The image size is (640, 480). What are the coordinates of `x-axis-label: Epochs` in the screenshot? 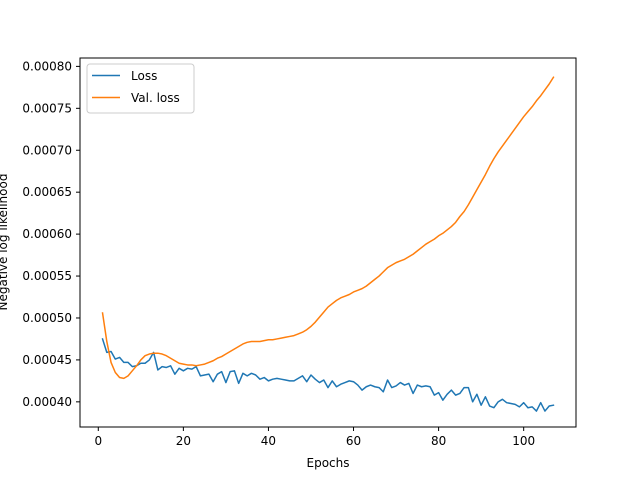 It's located at (328, 463).